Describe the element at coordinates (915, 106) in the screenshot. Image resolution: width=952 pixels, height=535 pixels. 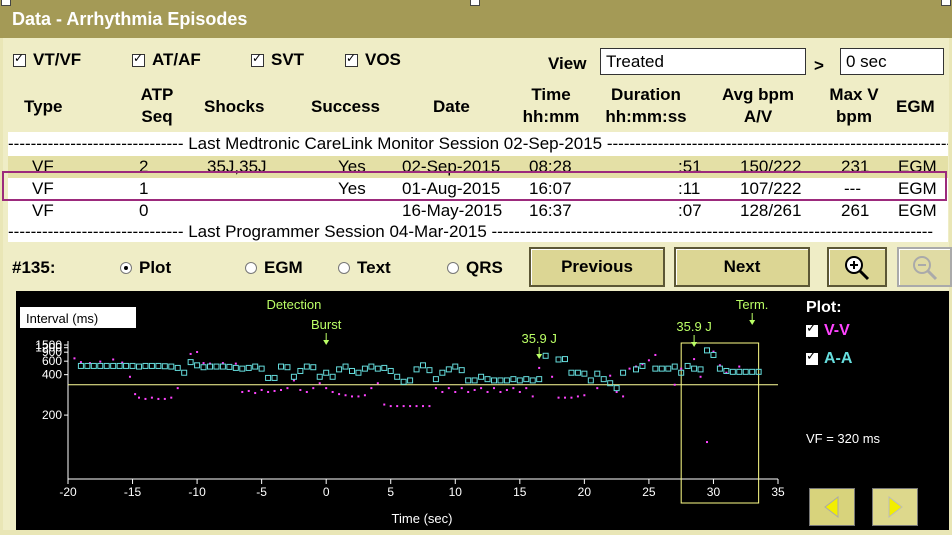
I see `col-egm: EGM` at that location.